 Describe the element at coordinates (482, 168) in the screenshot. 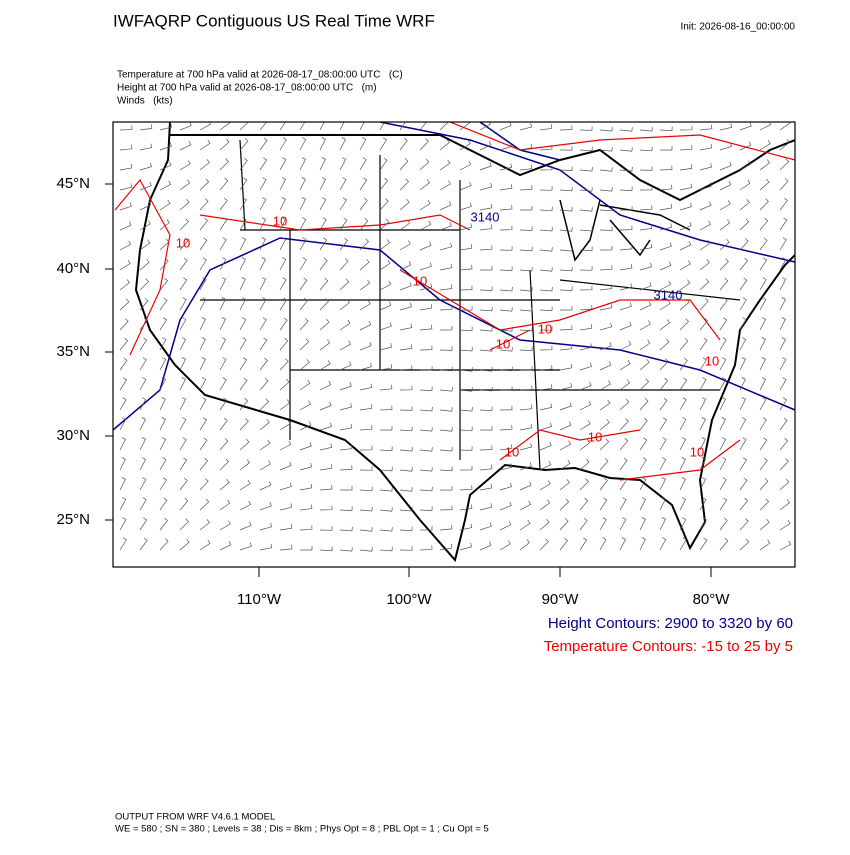

I see `border` at that location.